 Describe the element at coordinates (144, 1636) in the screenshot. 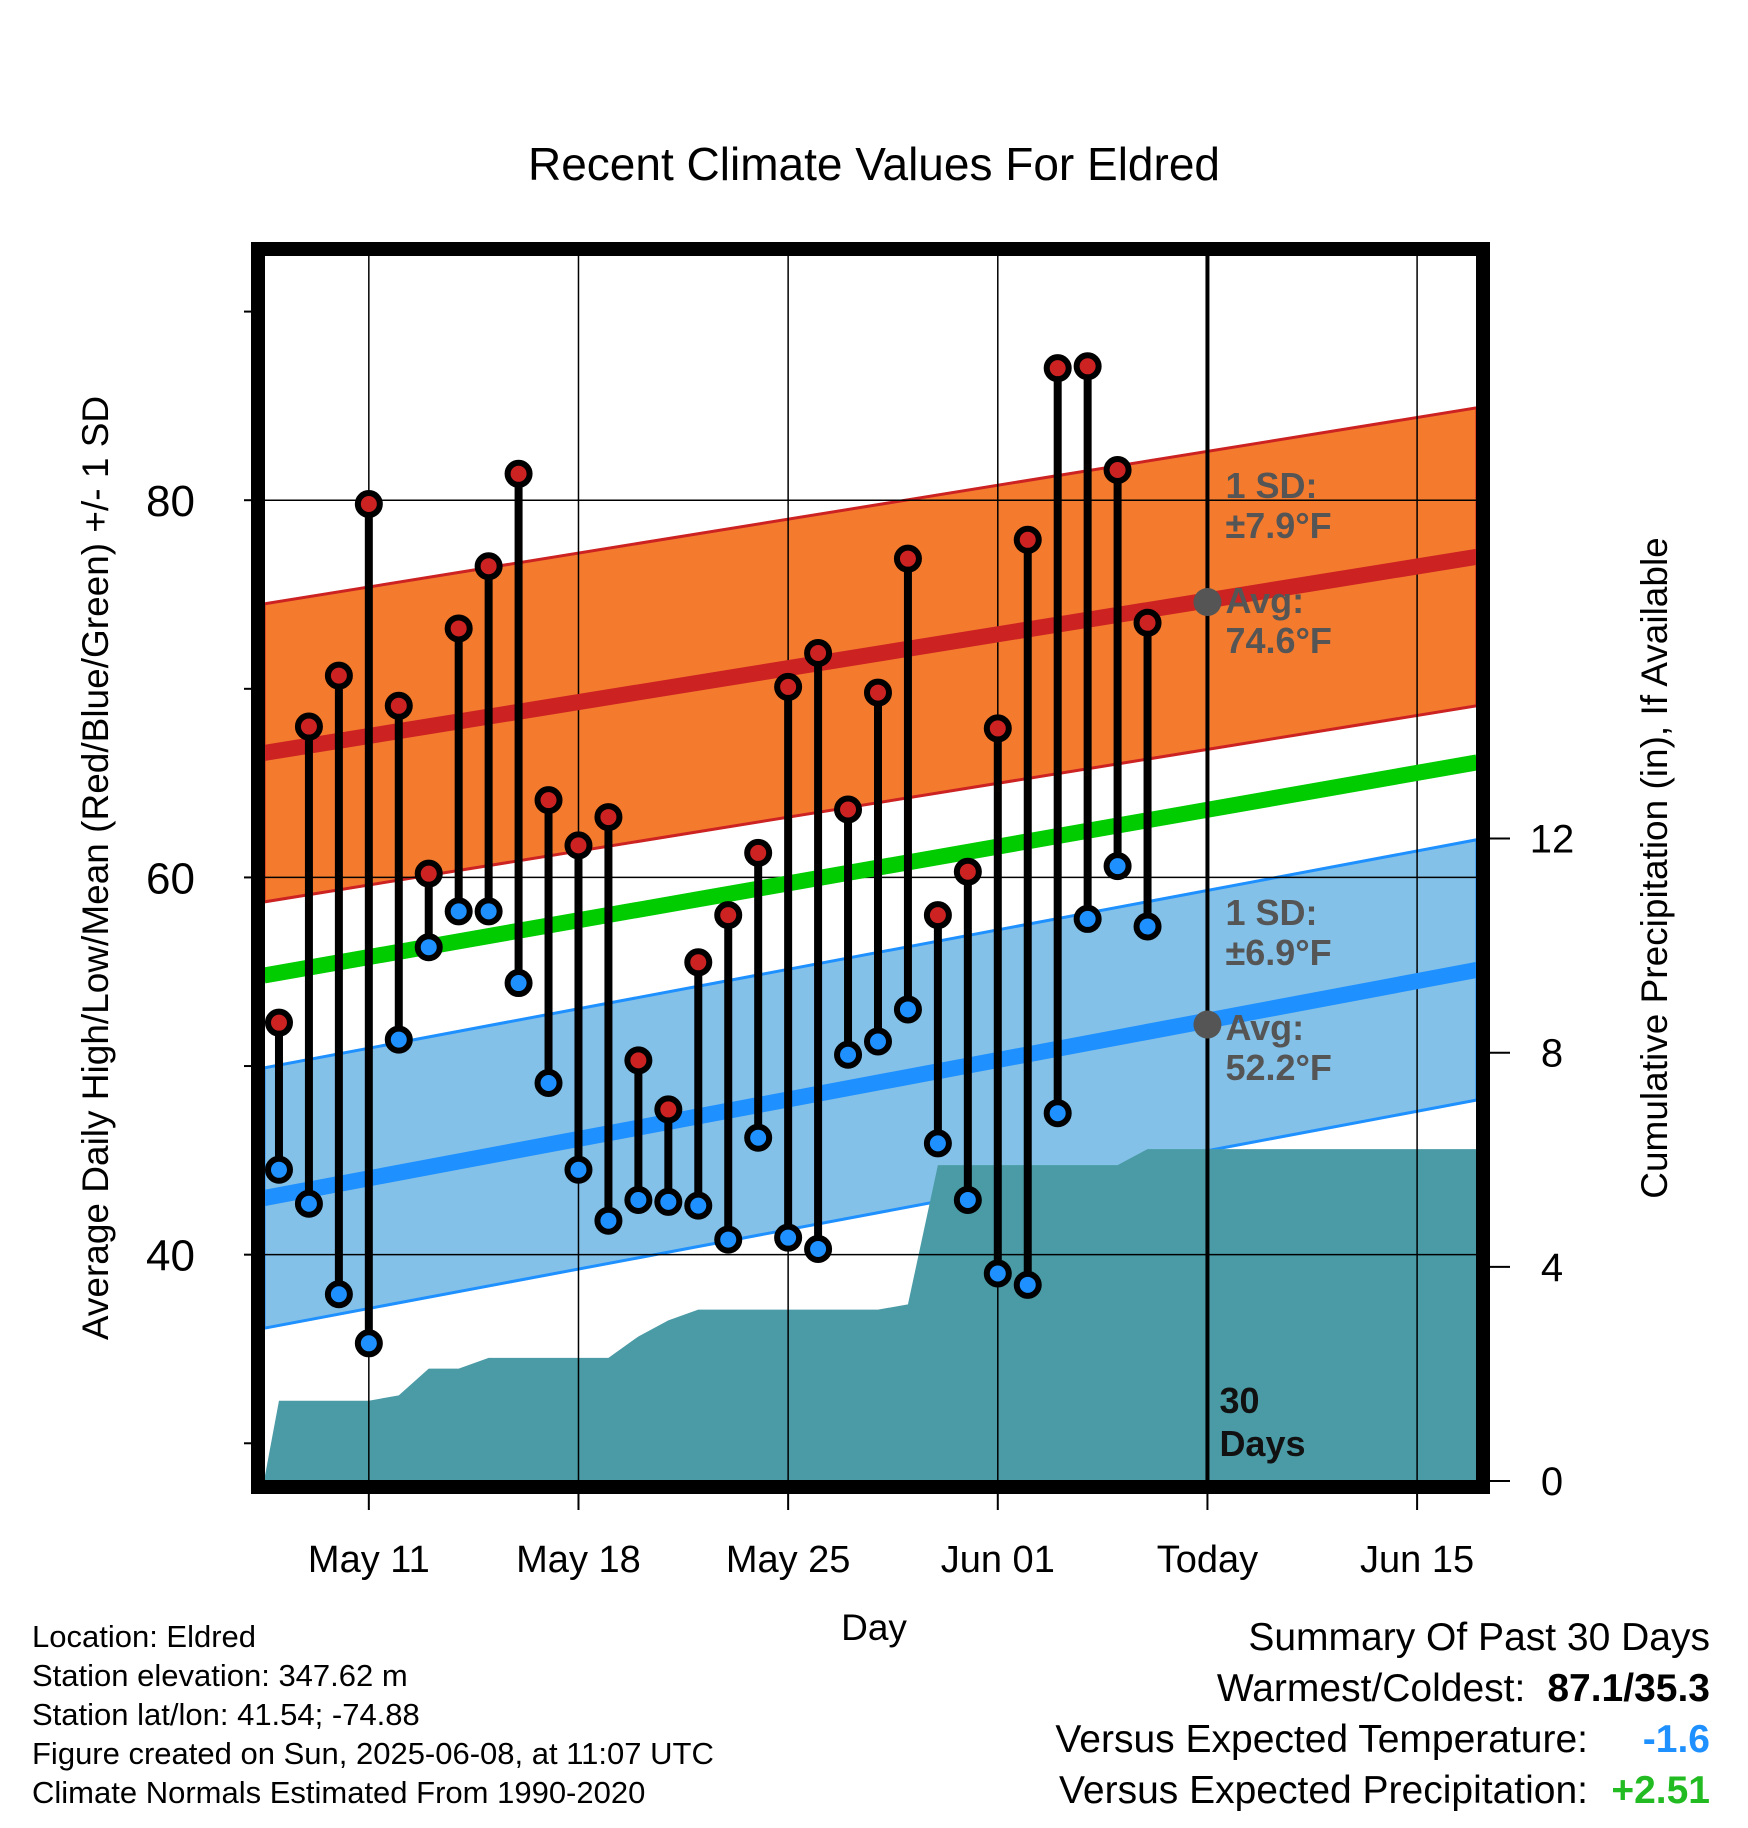

I see `location-text: Location: Eldred` at that location.